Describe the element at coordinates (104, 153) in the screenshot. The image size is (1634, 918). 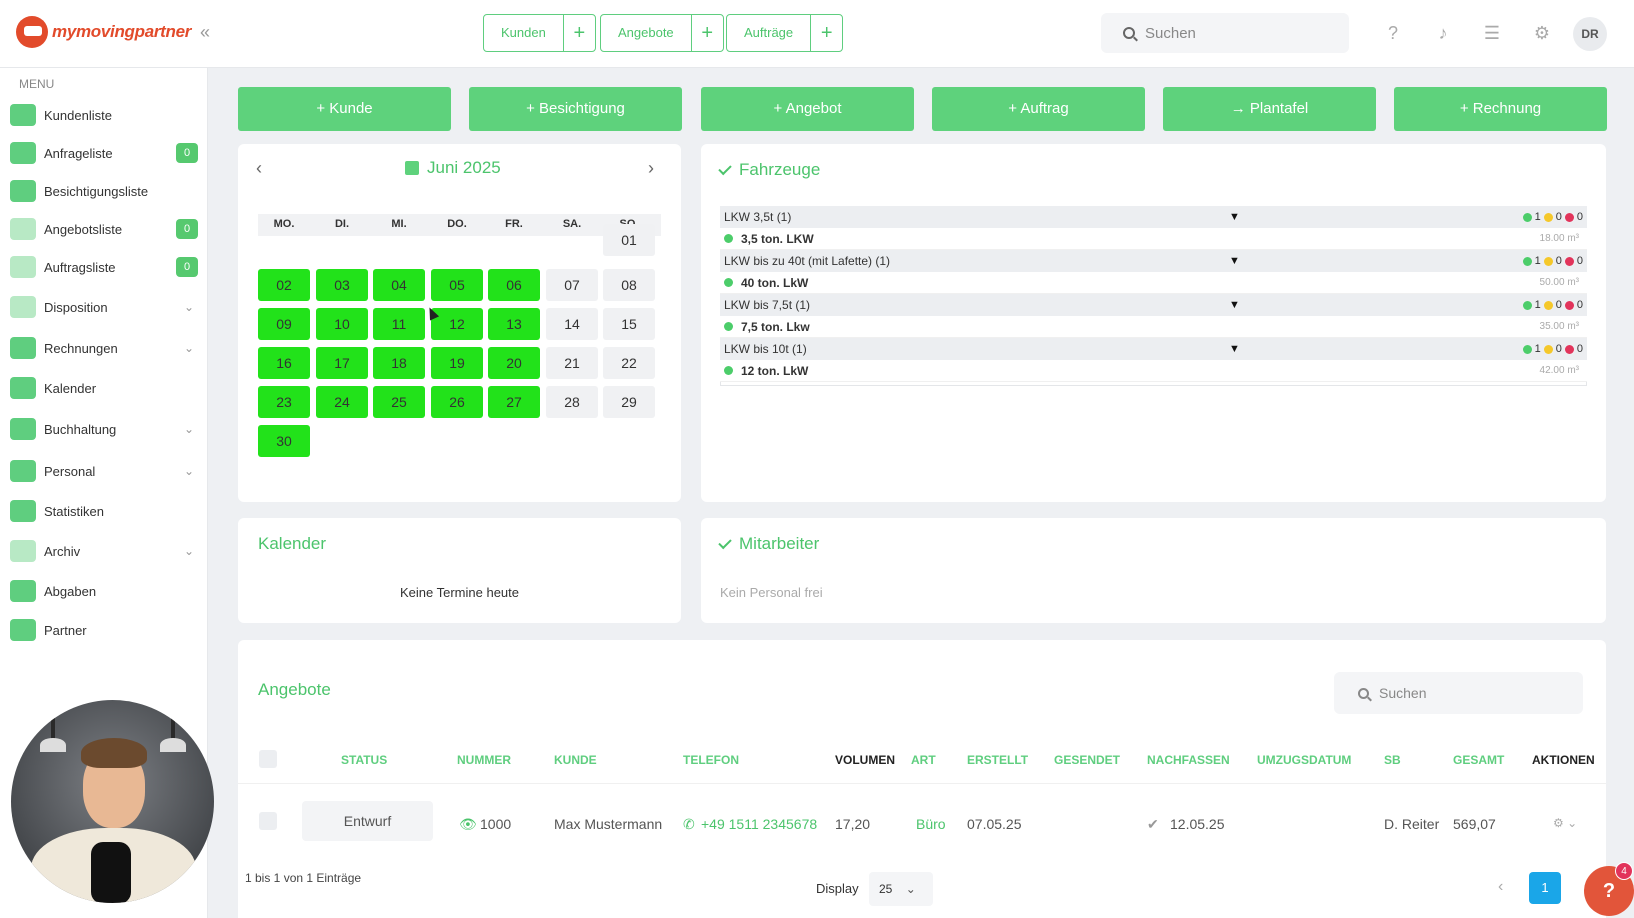
I see `sidebar-item-anfrageliste: Anfrageliste 0` at that location.